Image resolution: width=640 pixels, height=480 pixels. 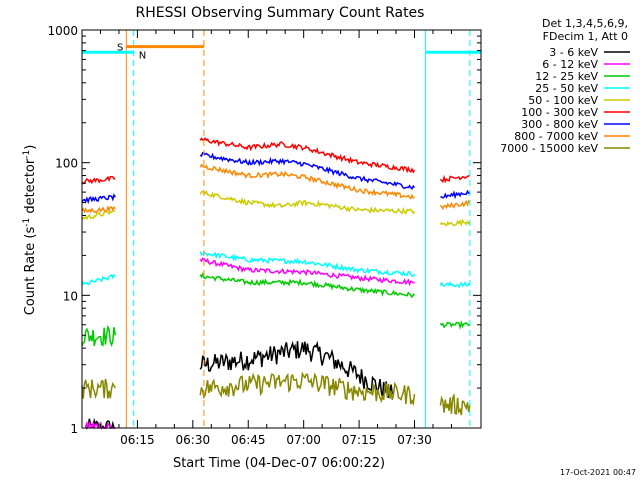 What do you see at coordinates (30, 147) in the screenshot?
I see `y-axis-label-end: )` at bounding box center [30, 147].